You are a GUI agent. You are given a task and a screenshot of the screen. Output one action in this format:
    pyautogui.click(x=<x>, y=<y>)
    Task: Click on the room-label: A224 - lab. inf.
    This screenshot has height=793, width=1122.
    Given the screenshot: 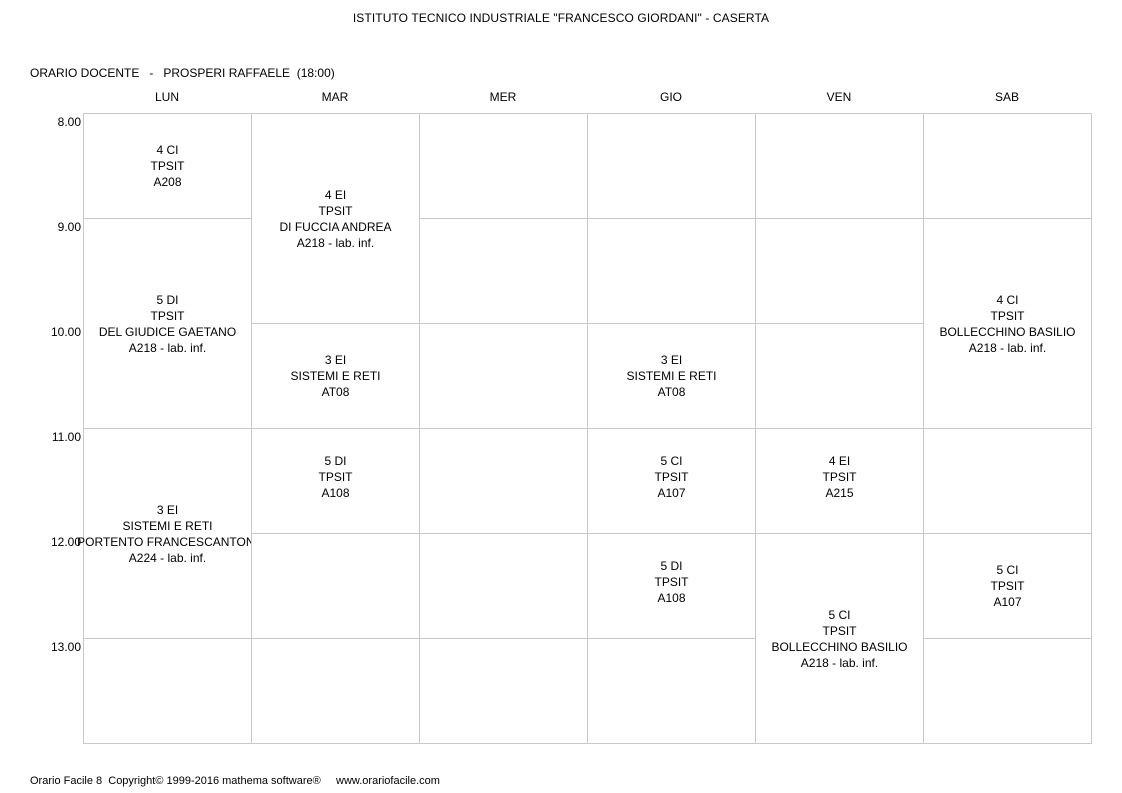 What is the action you would take?
    pyautogui.click(x=167, y=557)
    